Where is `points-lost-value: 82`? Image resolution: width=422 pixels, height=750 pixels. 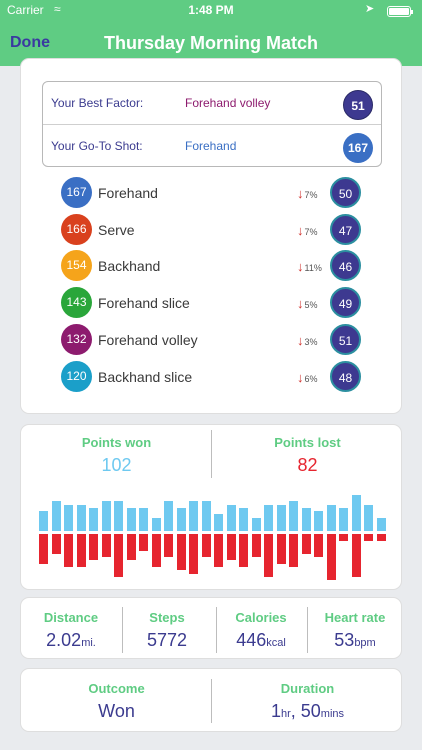 points-lost-value: 82 is located at coordinates (307, 465).